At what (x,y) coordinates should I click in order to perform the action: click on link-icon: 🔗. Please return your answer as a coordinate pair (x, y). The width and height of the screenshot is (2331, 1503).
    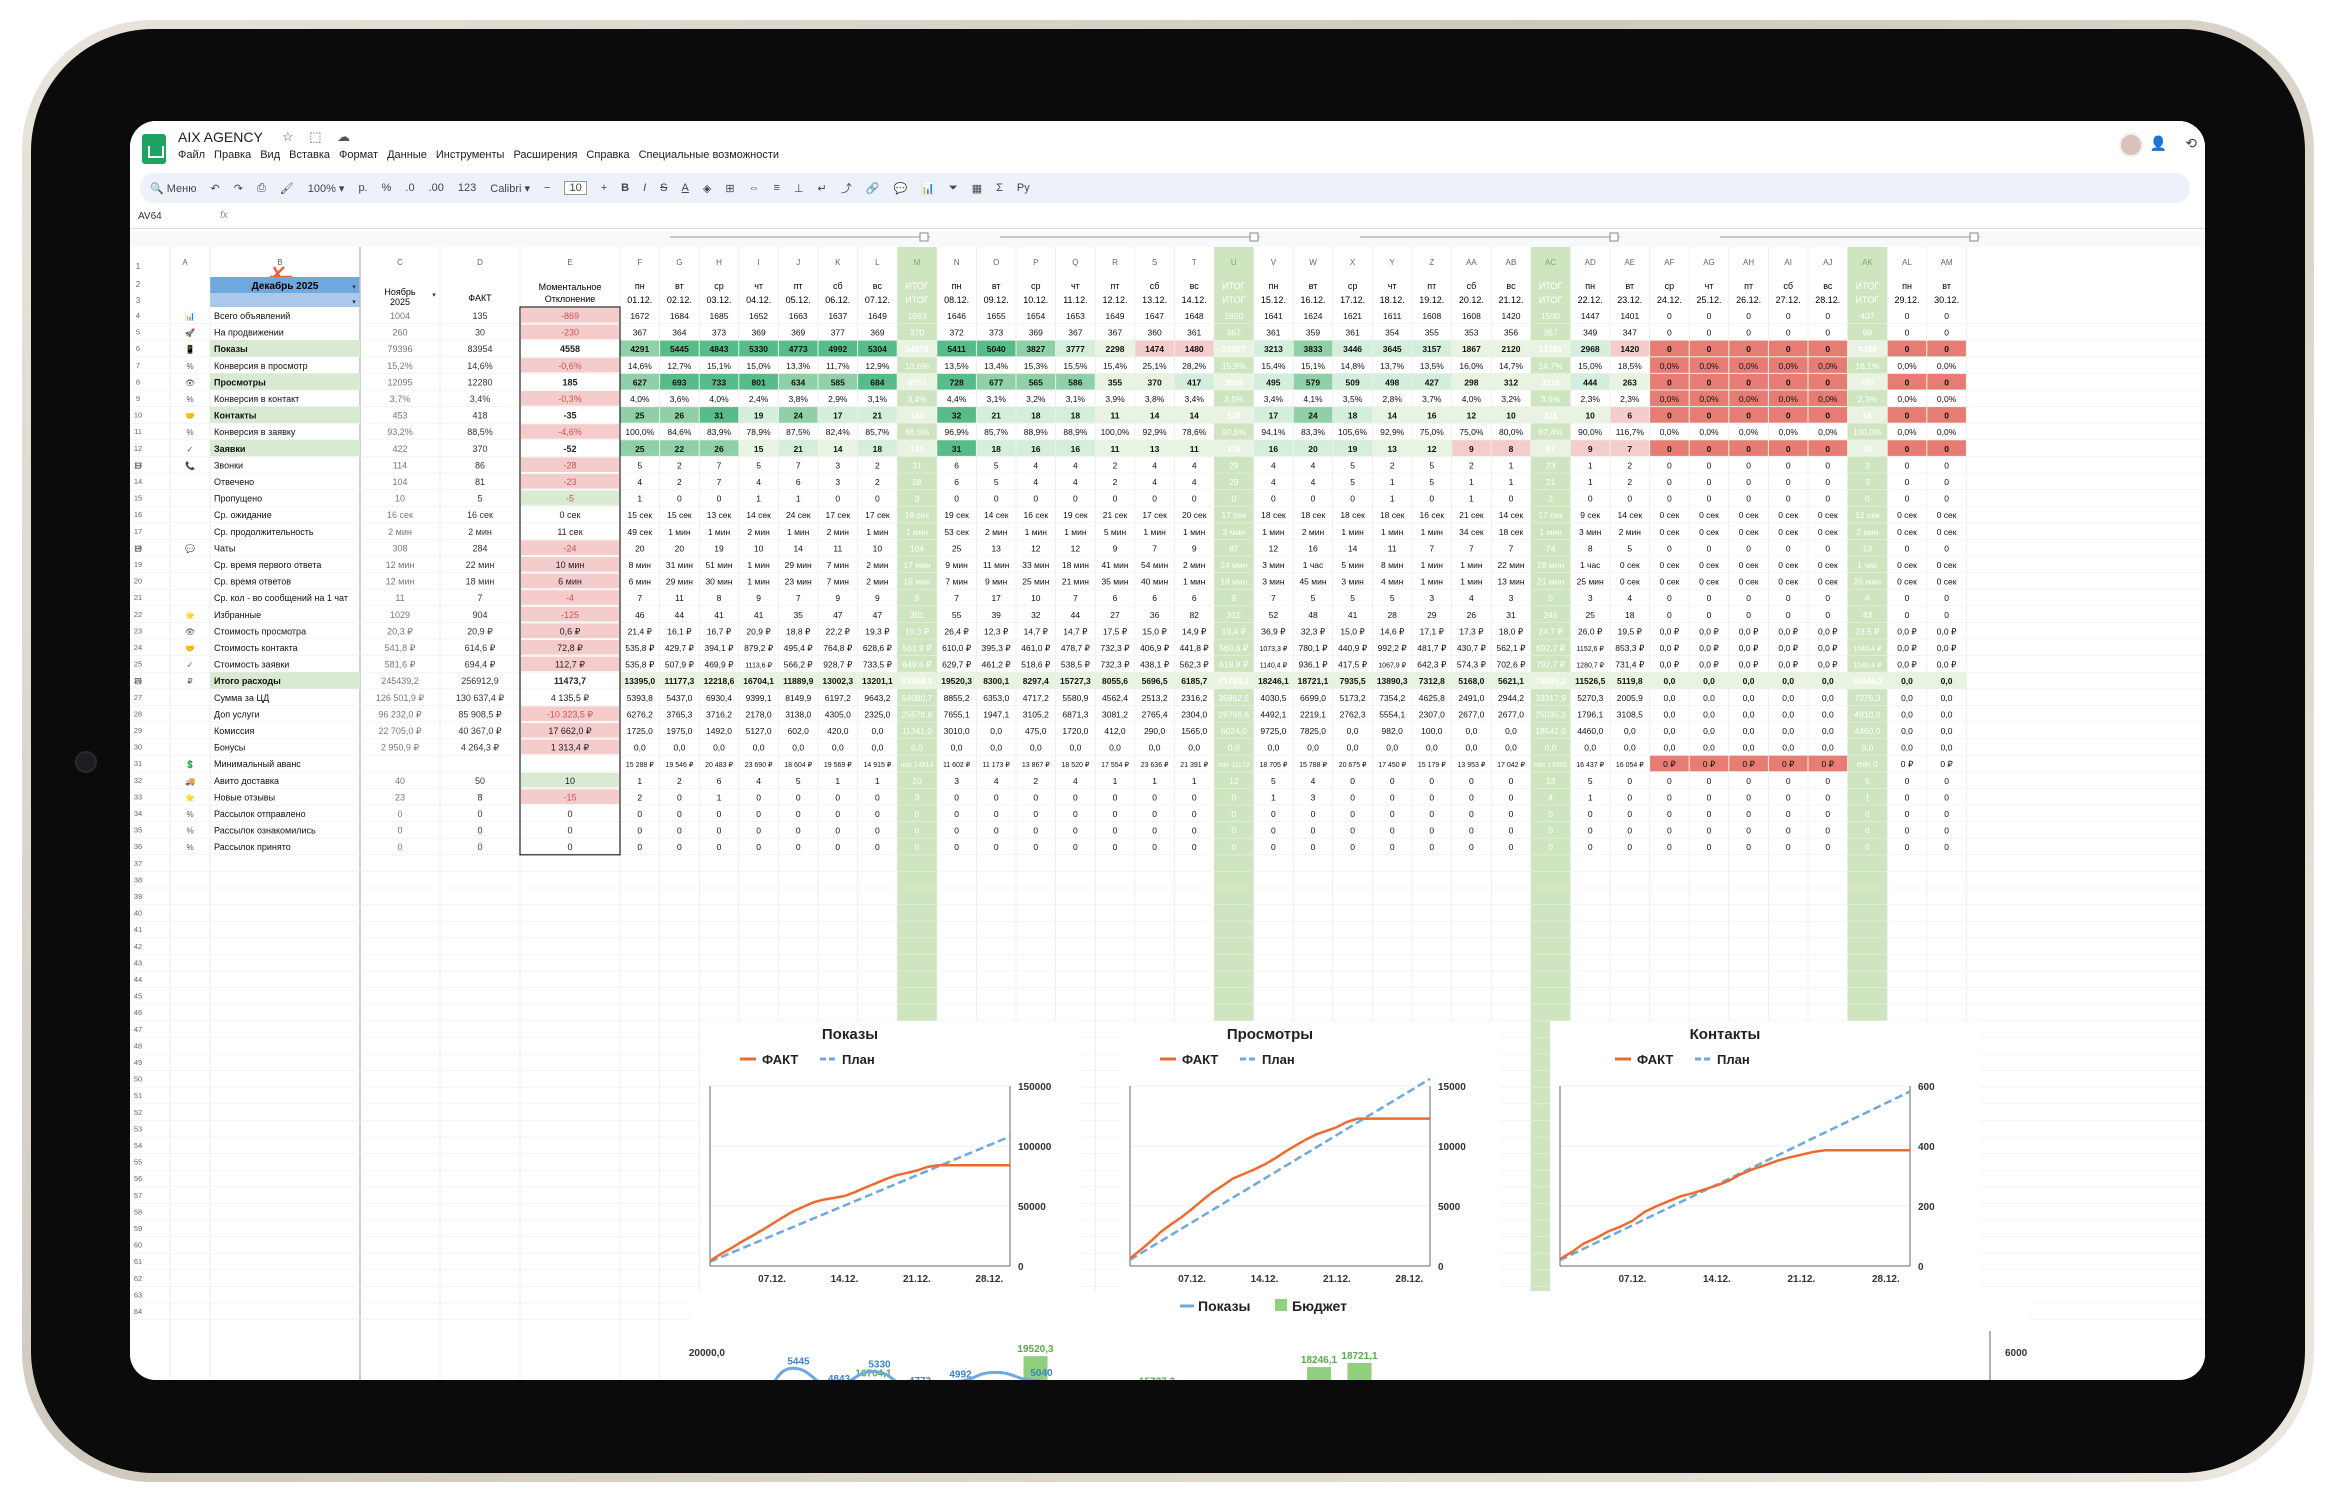
    Looking at the image, I should click on (872, 188).